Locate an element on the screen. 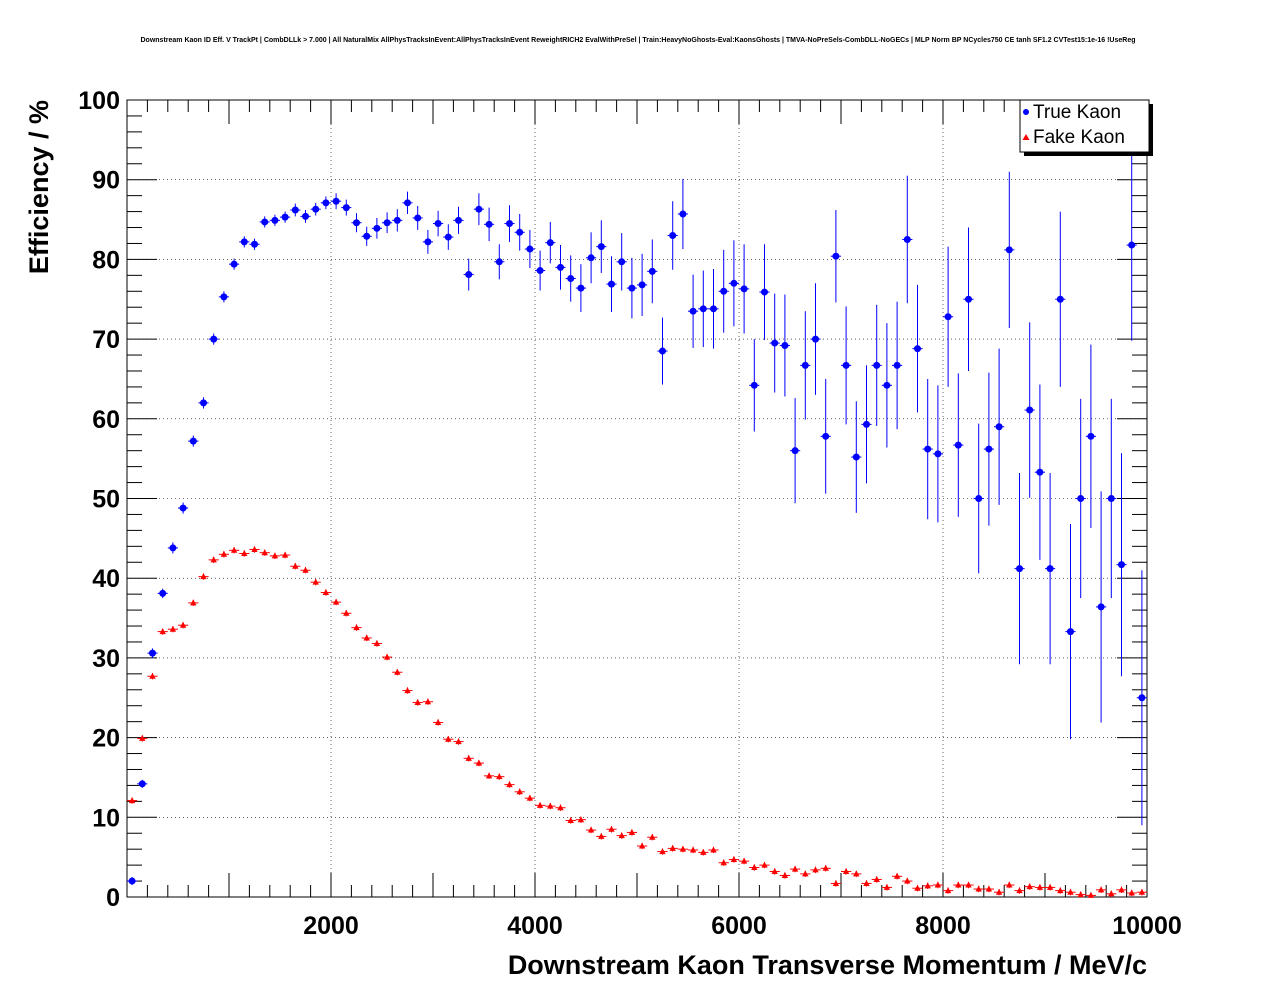 The height and width of the screenshot is (996, 1276). y-tick-label: 0 is located at coordinates (113, 898).